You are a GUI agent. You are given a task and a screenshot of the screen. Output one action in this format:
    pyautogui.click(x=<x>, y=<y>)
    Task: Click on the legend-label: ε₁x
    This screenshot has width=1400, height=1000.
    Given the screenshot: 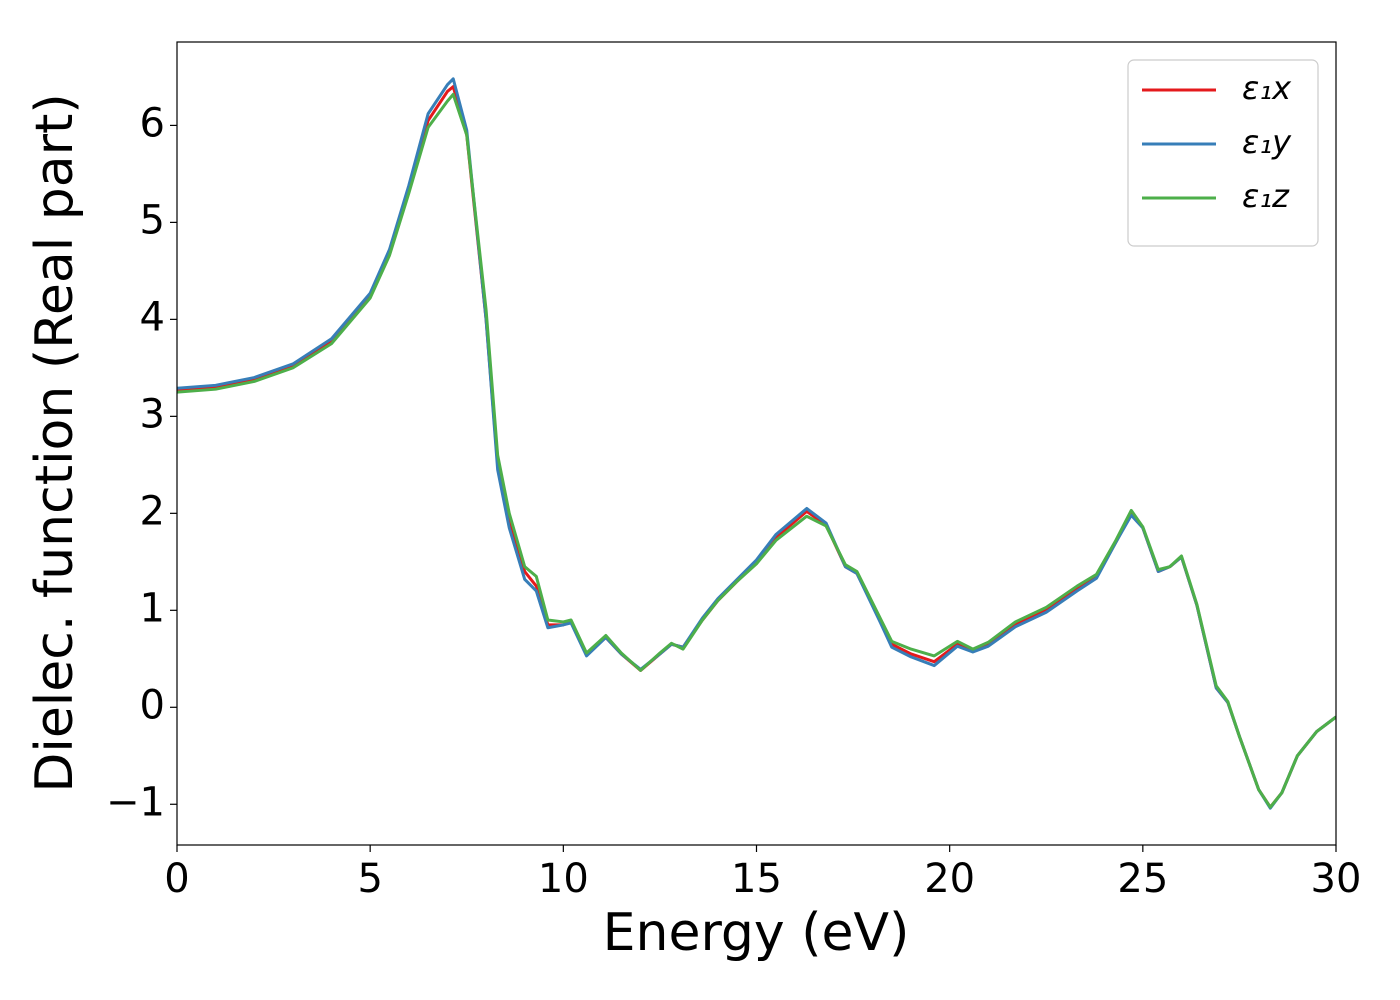 What is the action you would take?
    pyautogui.click(x=1267, y=88)
    